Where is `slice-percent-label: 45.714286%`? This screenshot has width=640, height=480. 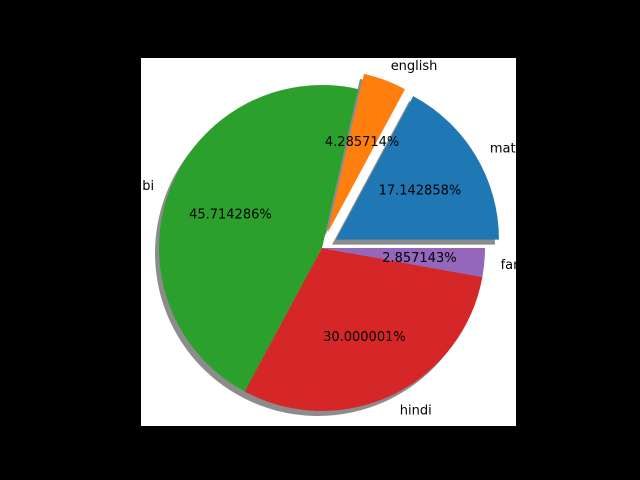 slice-percent-label: 45.714286% is located at coordinates (230, 215).